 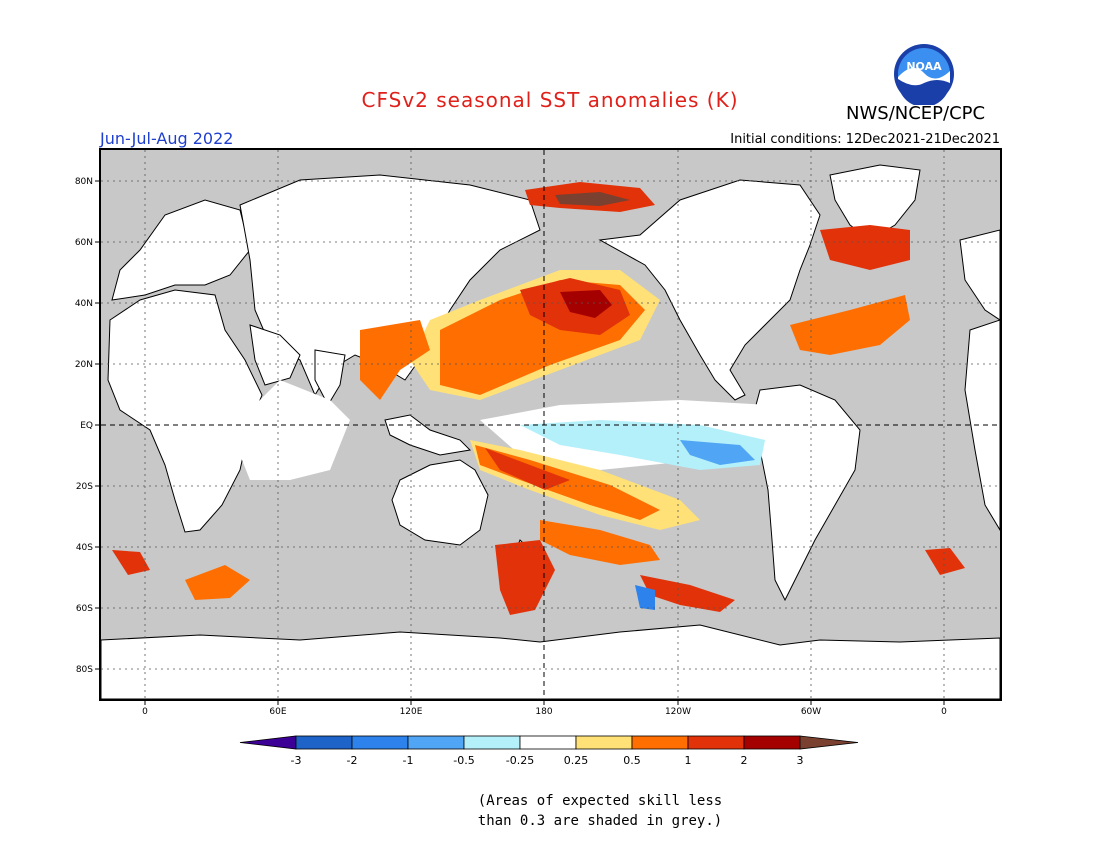 I want to click on africa-wrap-landmass, so click(x=982, y=425).